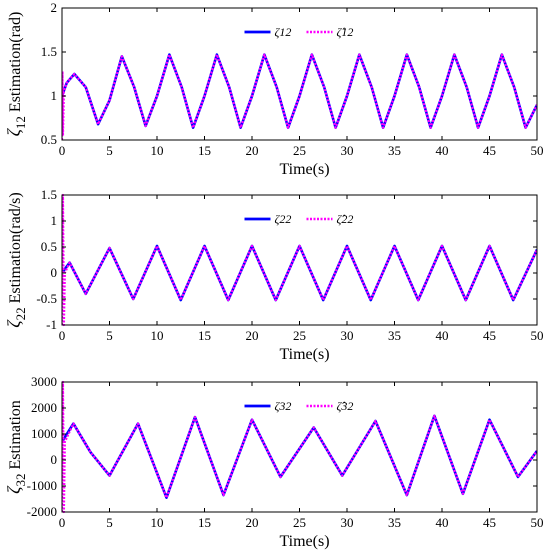  I want to click on legend: ζ12 ζ̂12, so click(299, 32).